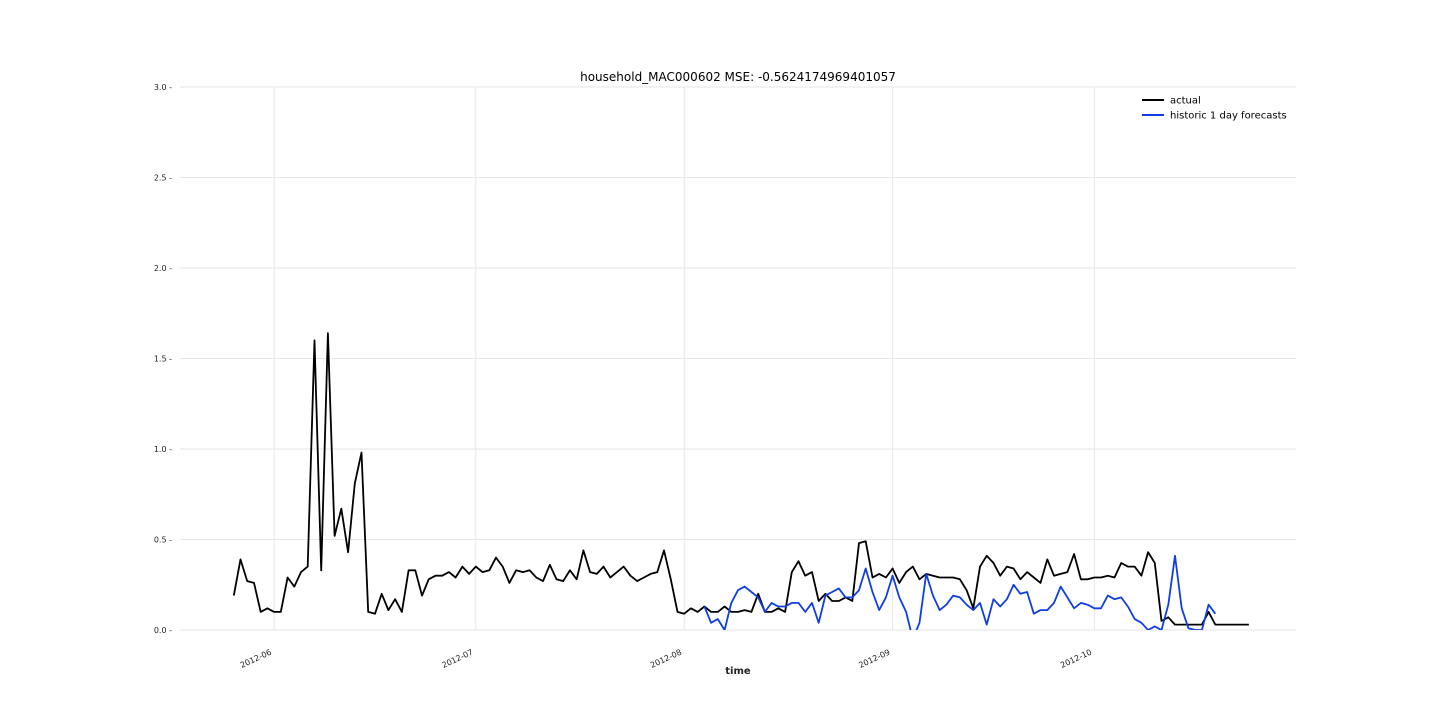 Image resolution: width=1440 pixels, height=720 pixels. I want to click on y-tick-label: 1.0 -, so click(163, 449).